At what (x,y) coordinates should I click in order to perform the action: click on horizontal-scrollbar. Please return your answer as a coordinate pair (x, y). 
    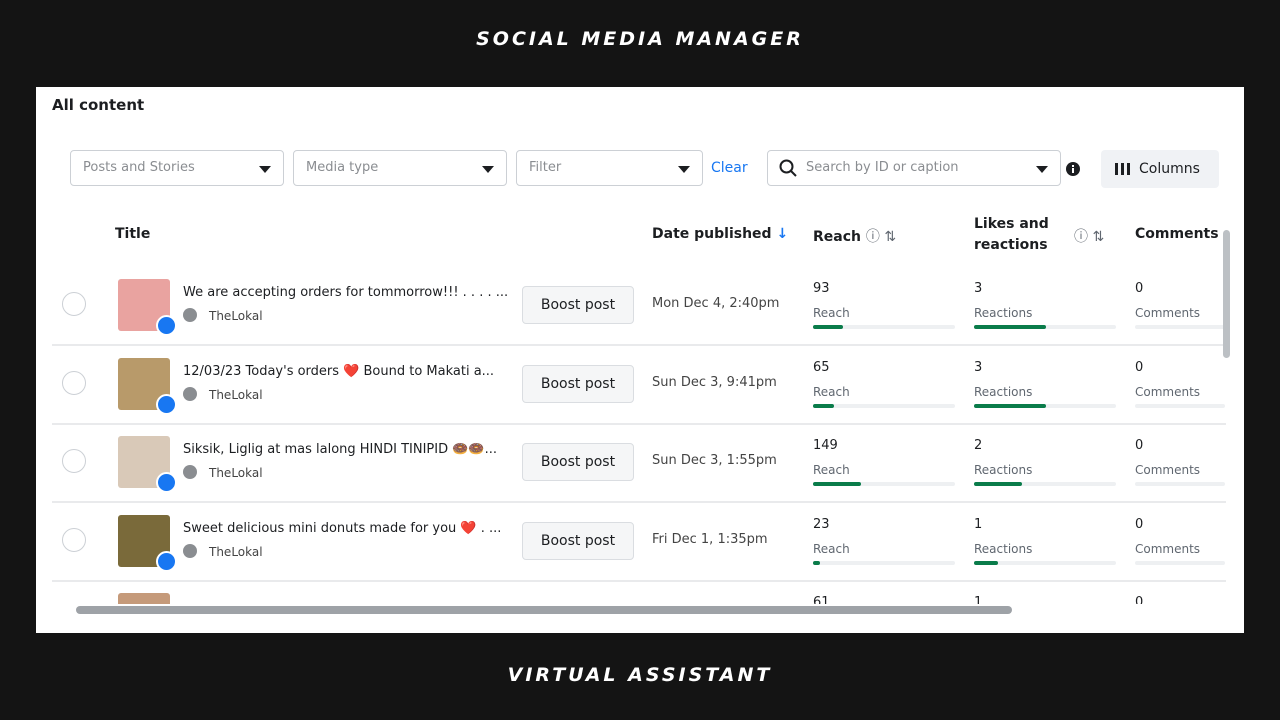
    Looking at the image, I should click on (544, 610).